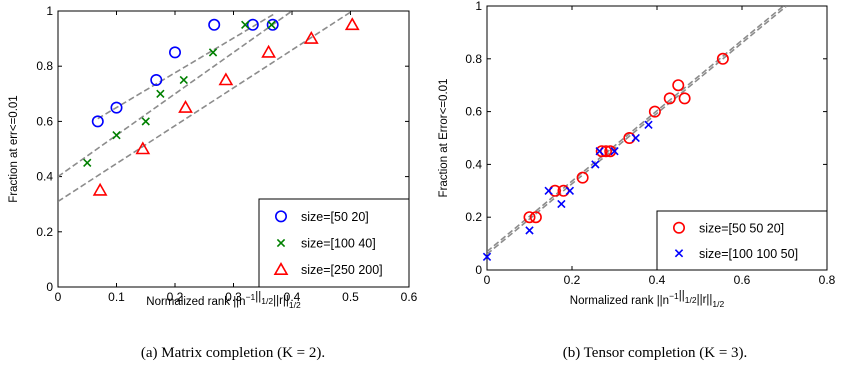 The height and width of the screenshot is (367, 855). What do you see at coordinates (14, 148) in the screenshot?
I see `y-axis-label: Fraction at err<=0.01` at bounding box center [14, 148].